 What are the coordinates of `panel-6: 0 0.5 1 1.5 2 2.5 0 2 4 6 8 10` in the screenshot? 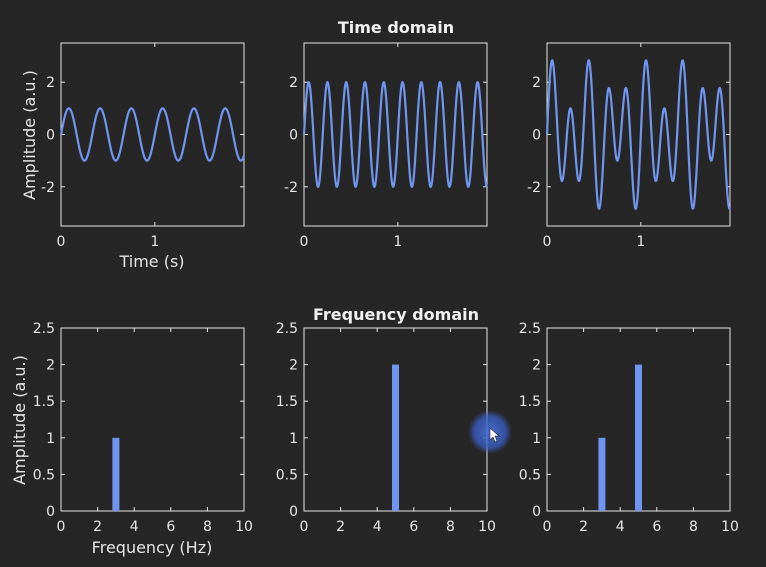 It's located at (629, 428).